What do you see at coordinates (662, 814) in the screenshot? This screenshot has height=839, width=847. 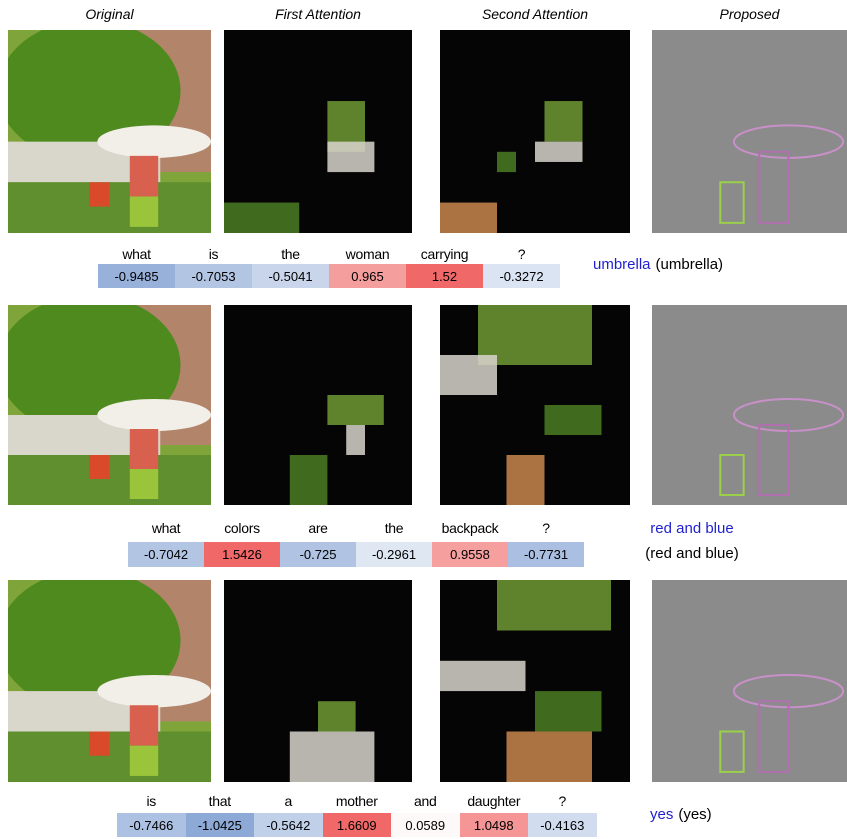 I see `predicted-answer: yes` at bounding box center [662, 814].